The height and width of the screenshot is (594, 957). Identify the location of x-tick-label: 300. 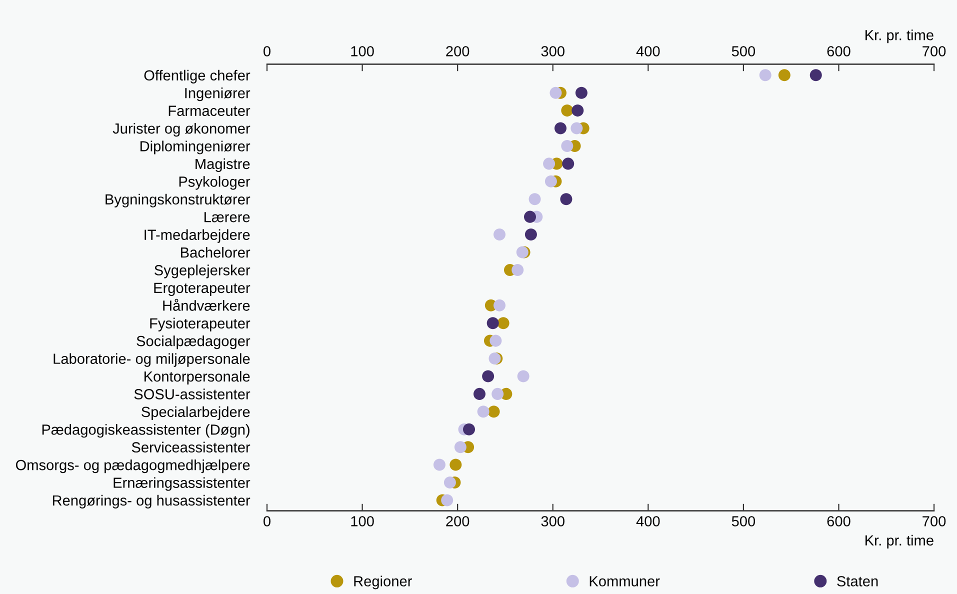
(552, 521).